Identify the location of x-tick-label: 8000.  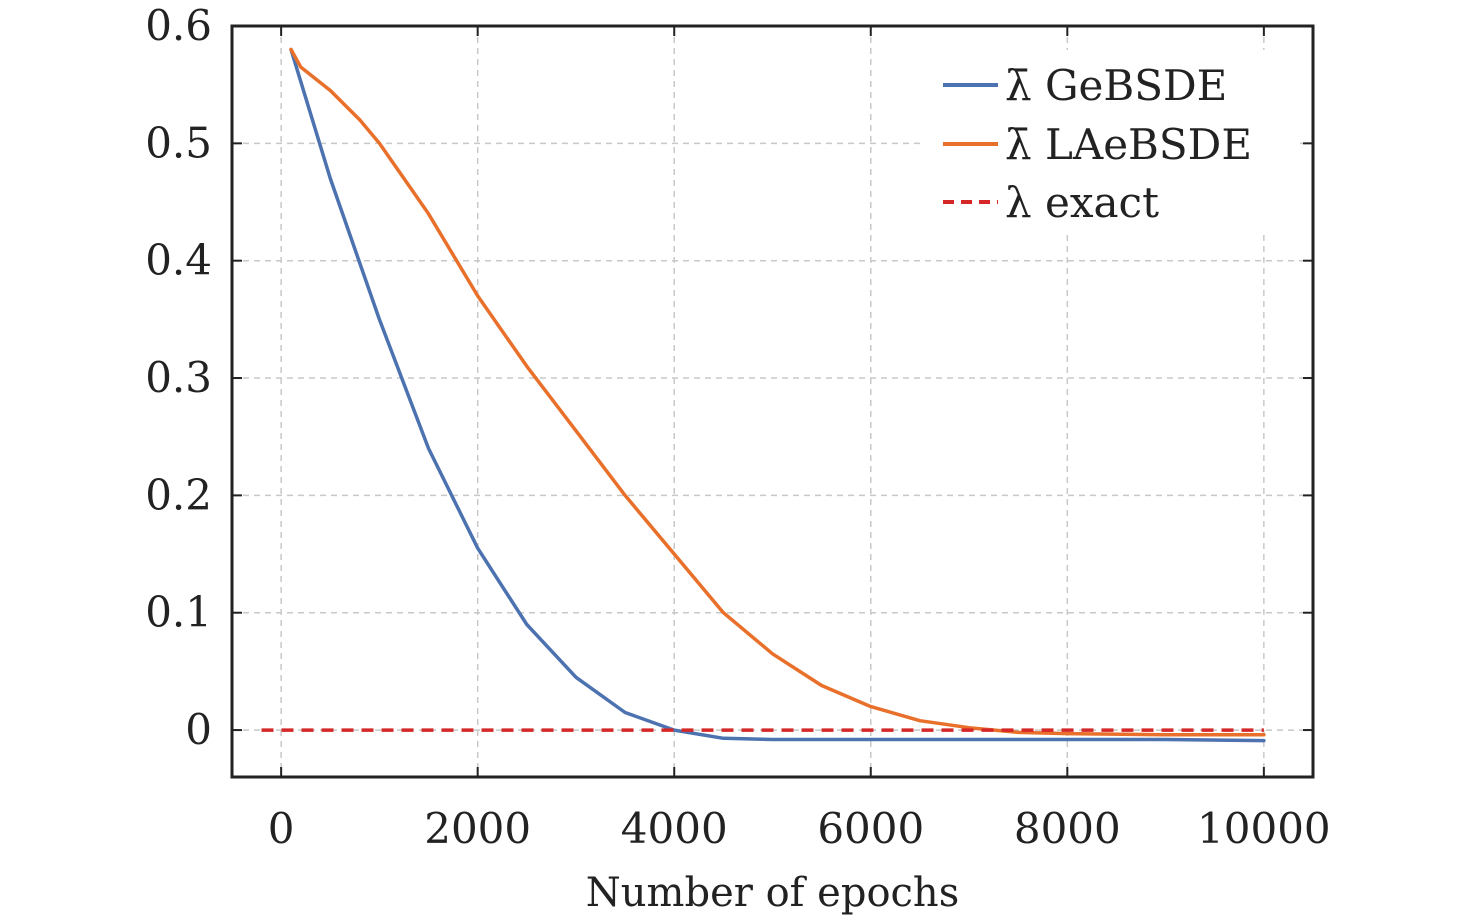
(1067, 828).